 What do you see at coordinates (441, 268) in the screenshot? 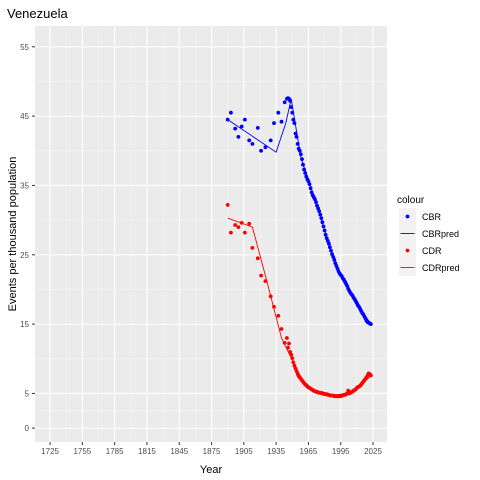
I see `legend-label-cdrpred: CDRpred` at bounding box center [441, 268].